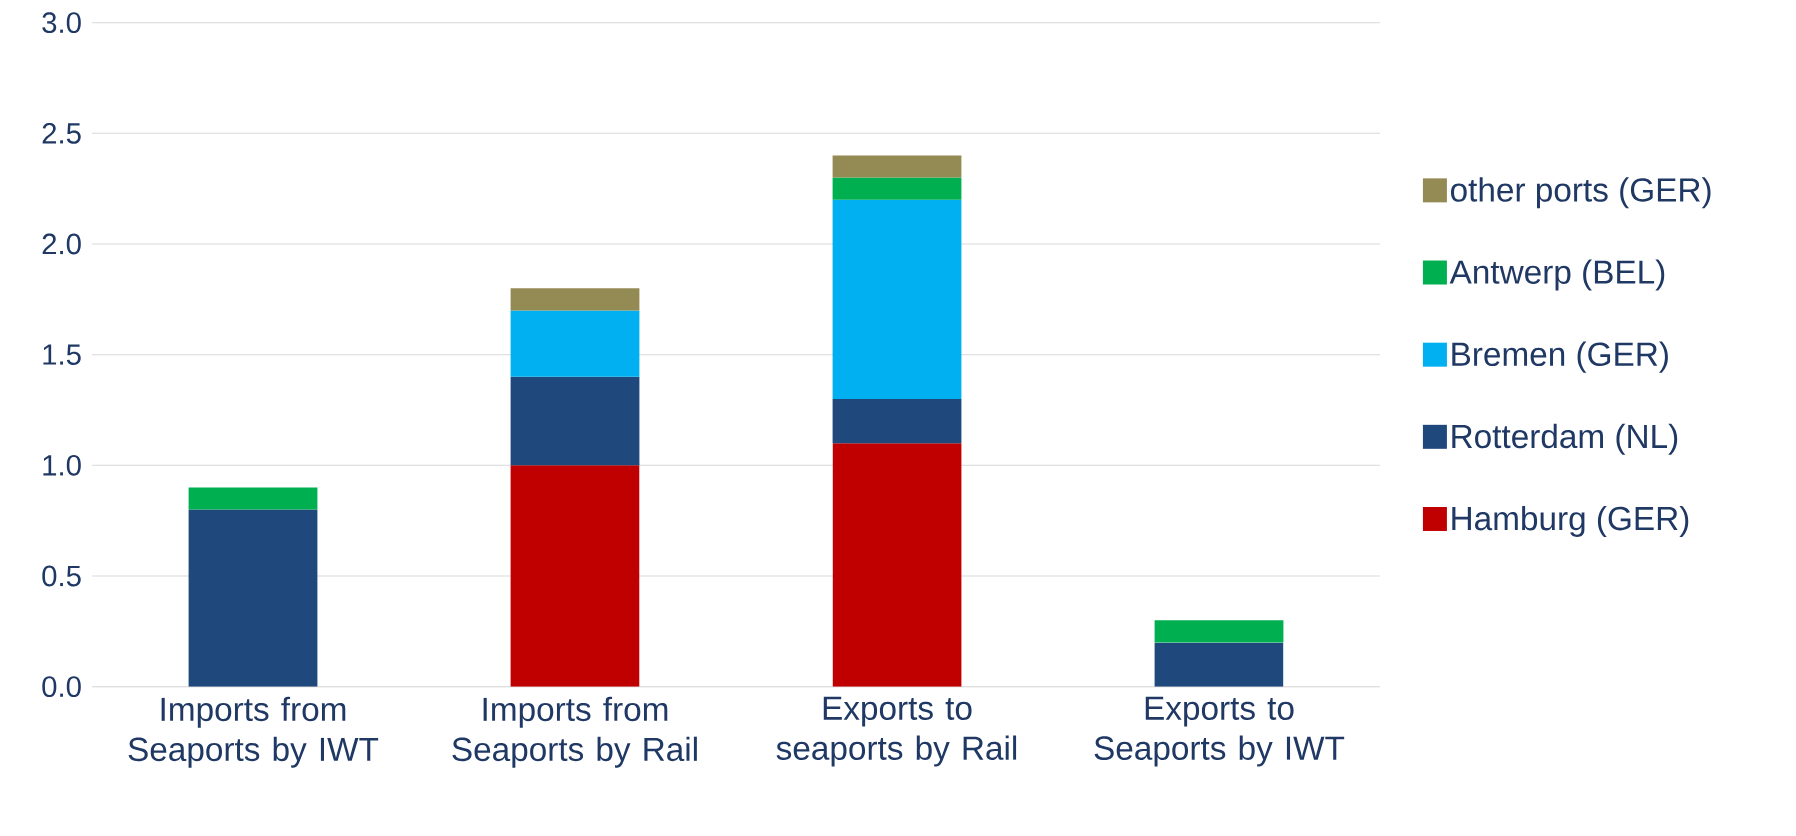  I want to click on x-tick-label: Exports to seaports by Rail, so click(896, 731).